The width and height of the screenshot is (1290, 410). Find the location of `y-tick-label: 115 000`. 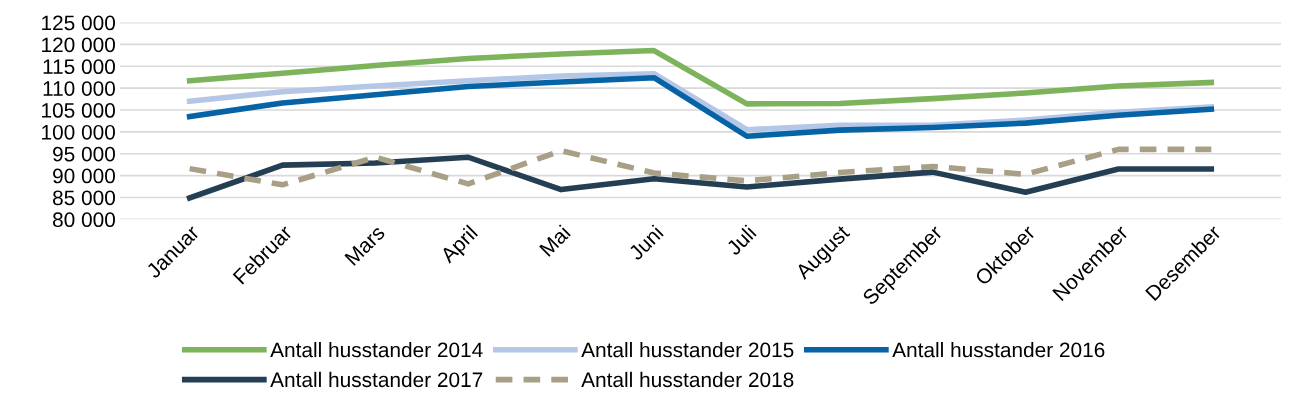

y-tick-label: 115 000 is located at coordinates (79, 67).